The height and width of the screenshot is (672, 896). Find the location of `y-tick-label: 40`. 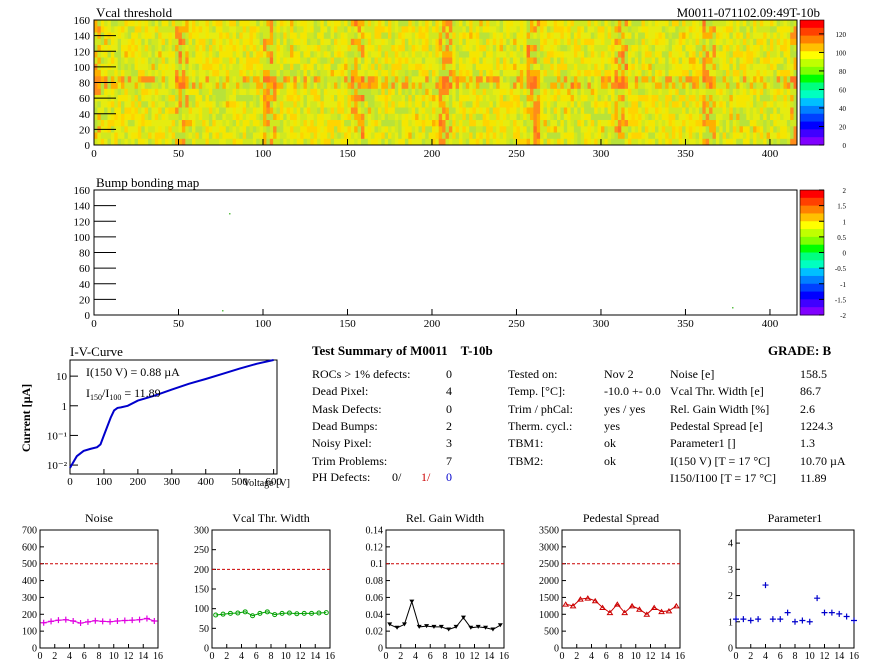

y-tick-label: 40 is located at coordinates (85, 285).